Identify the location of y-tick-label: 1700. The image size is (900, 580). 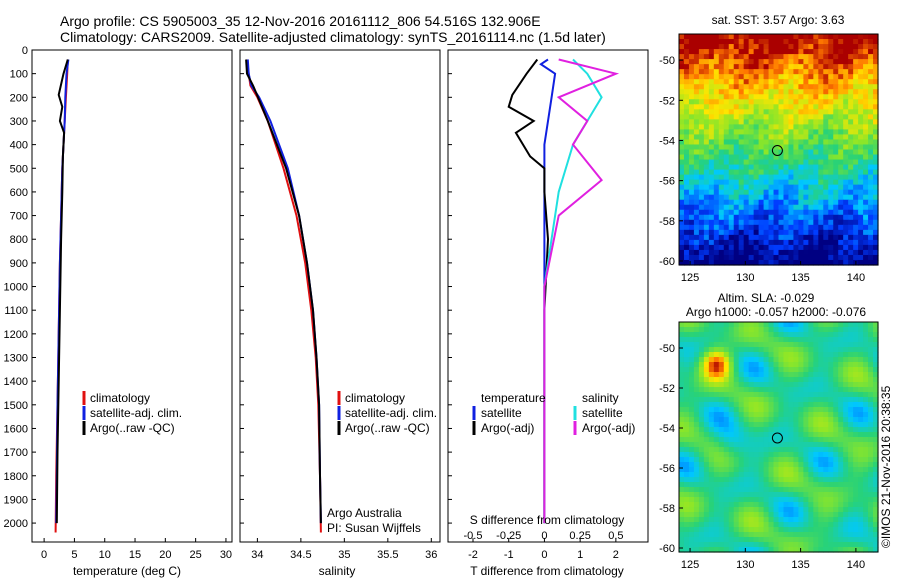
(16, 453).